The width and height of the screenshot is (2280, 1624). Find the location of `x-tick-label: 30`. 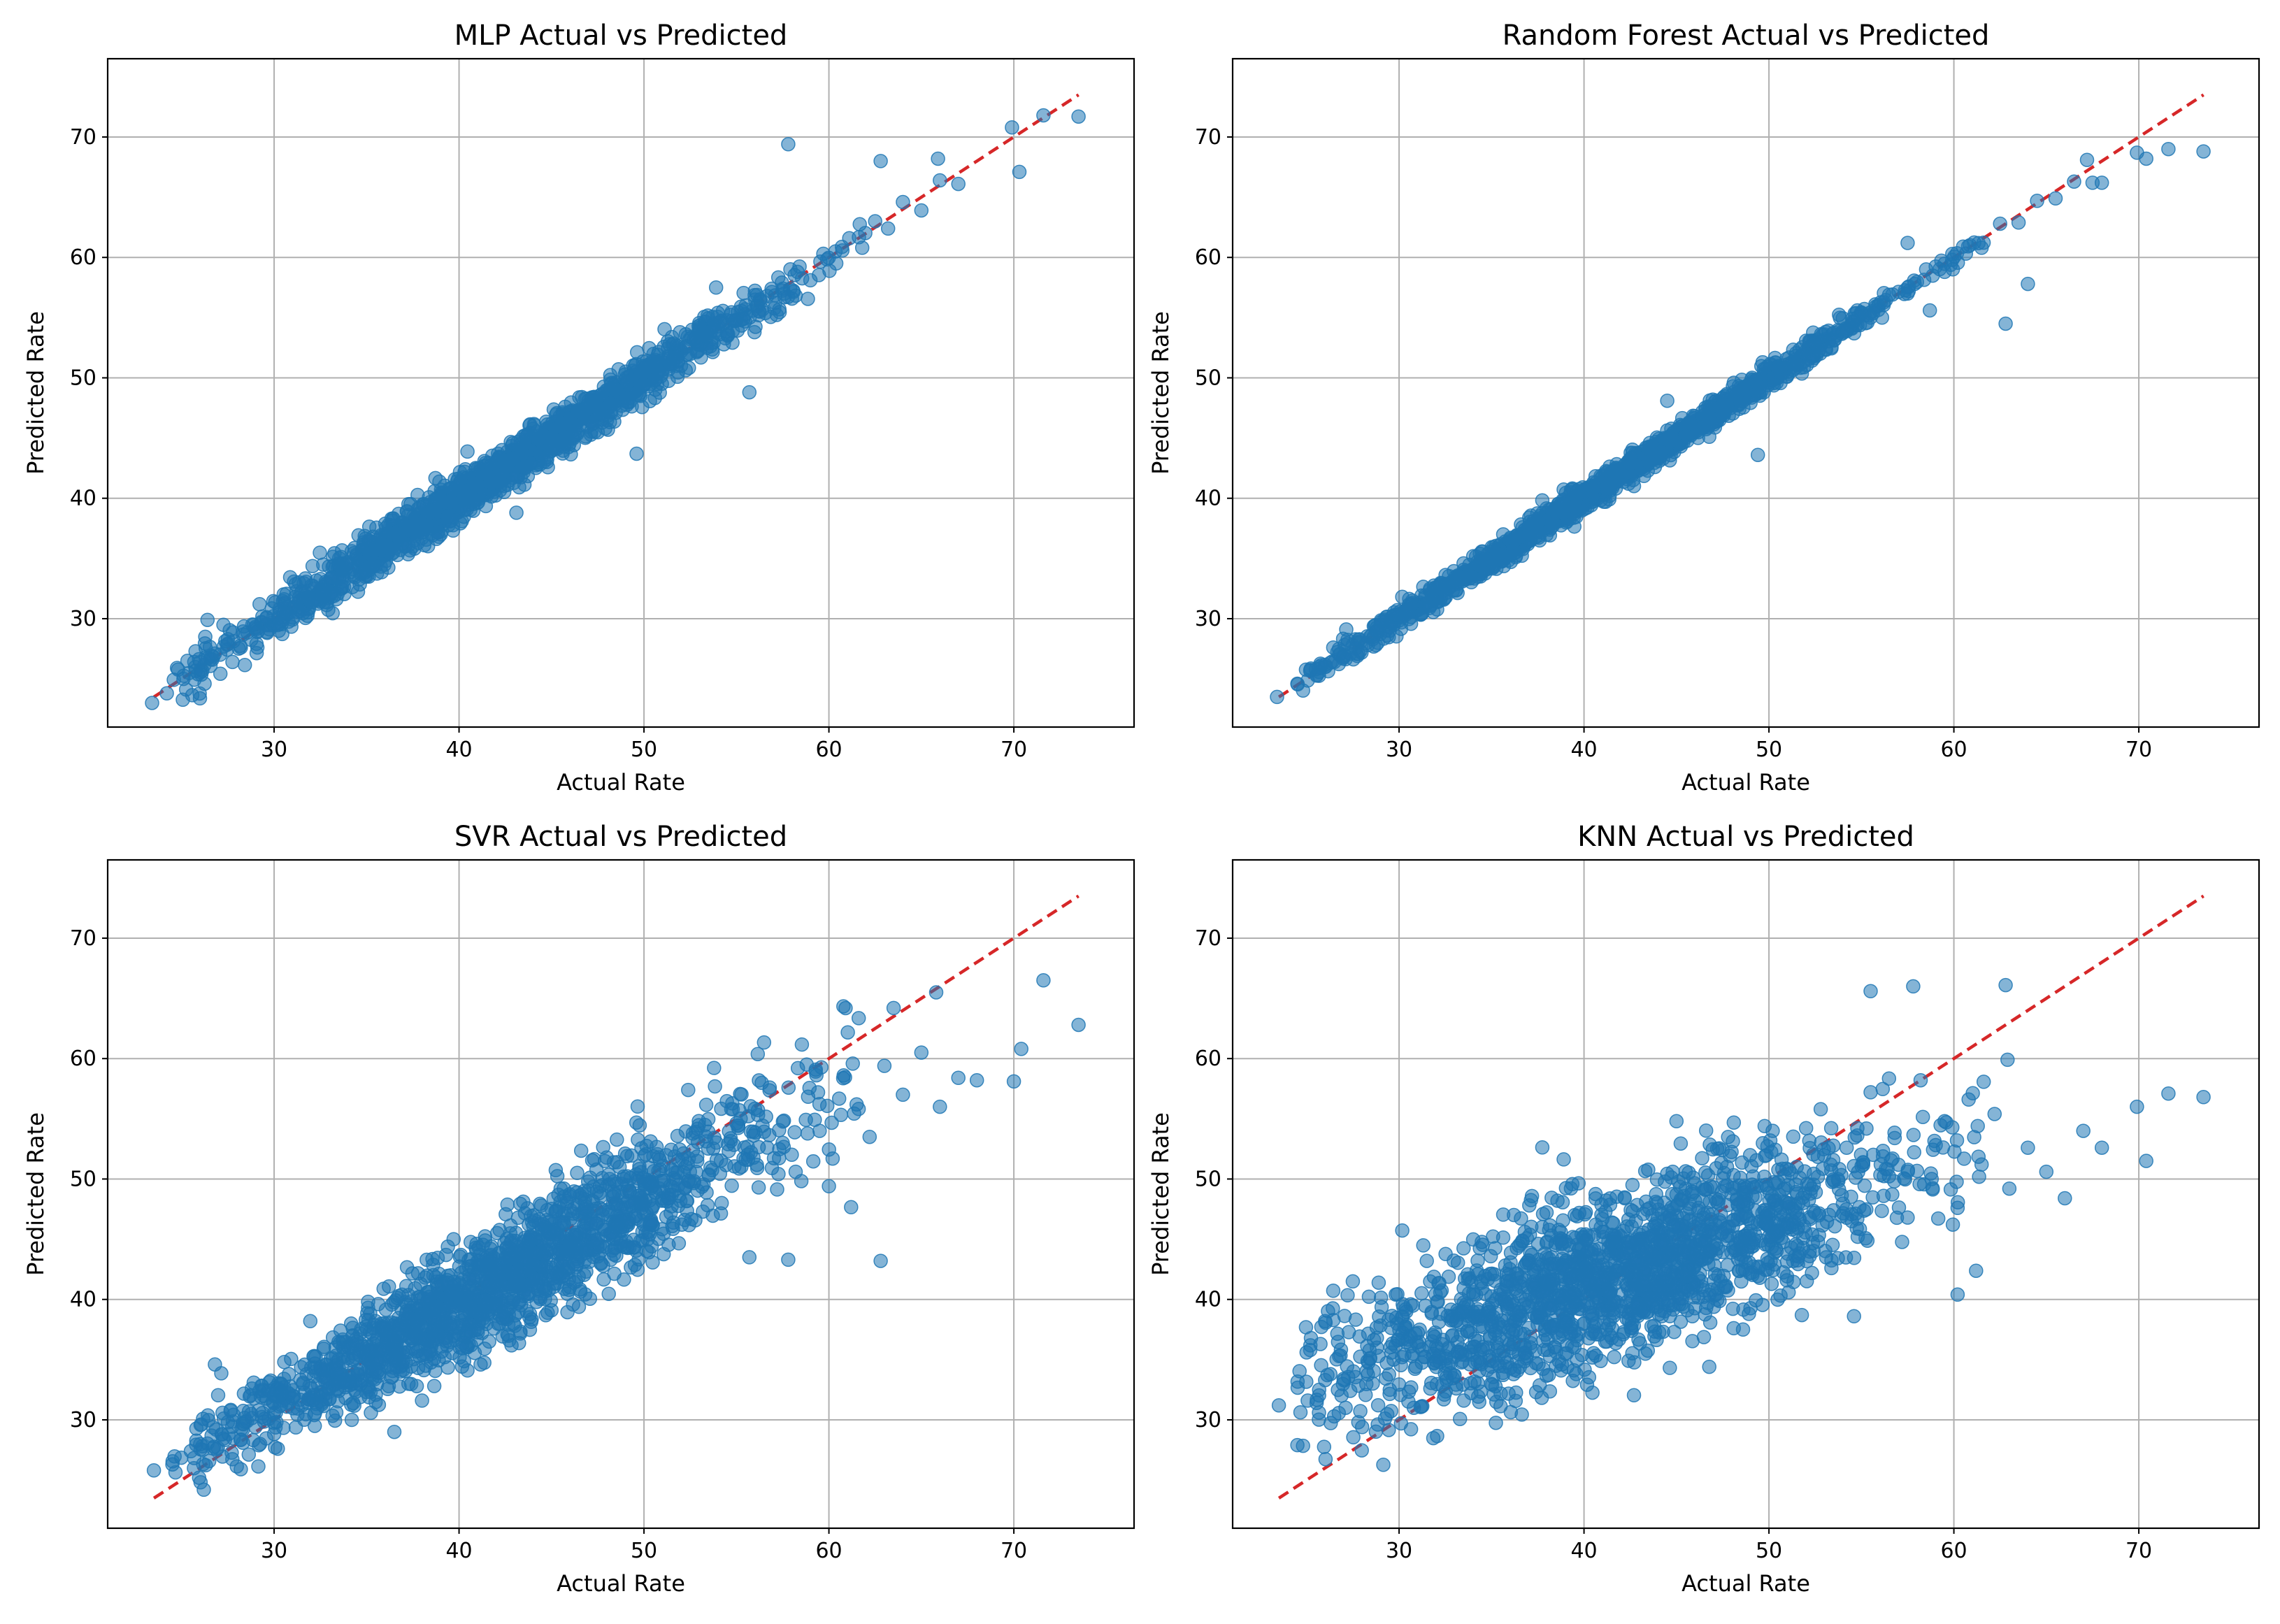

x-tick-label: 30 is located at coordinates (274, 750).